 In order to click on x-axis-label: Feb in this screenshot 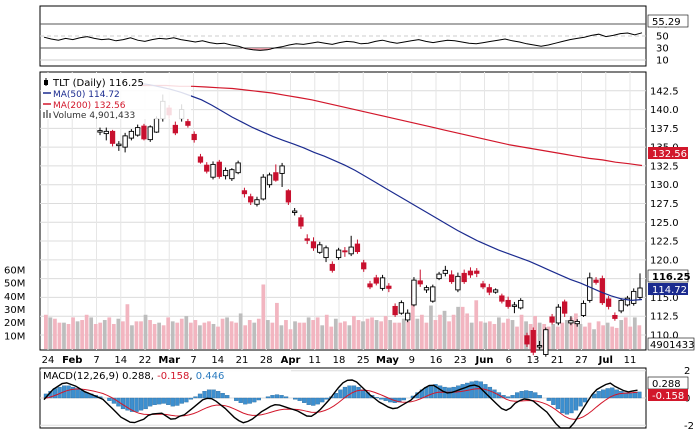, I will do `click(72, 360)`.